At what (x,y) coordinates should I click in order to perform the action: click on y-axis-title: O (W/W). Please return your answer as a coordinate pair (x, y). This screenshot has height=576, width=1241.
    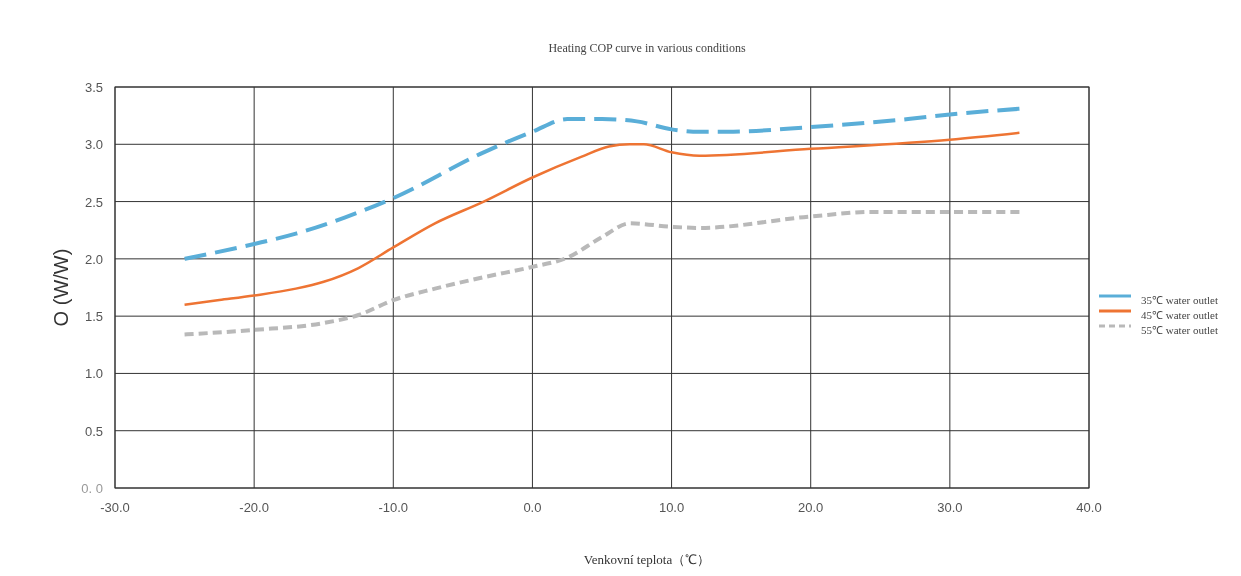
    Looking at the image, I should click on (61, 287).